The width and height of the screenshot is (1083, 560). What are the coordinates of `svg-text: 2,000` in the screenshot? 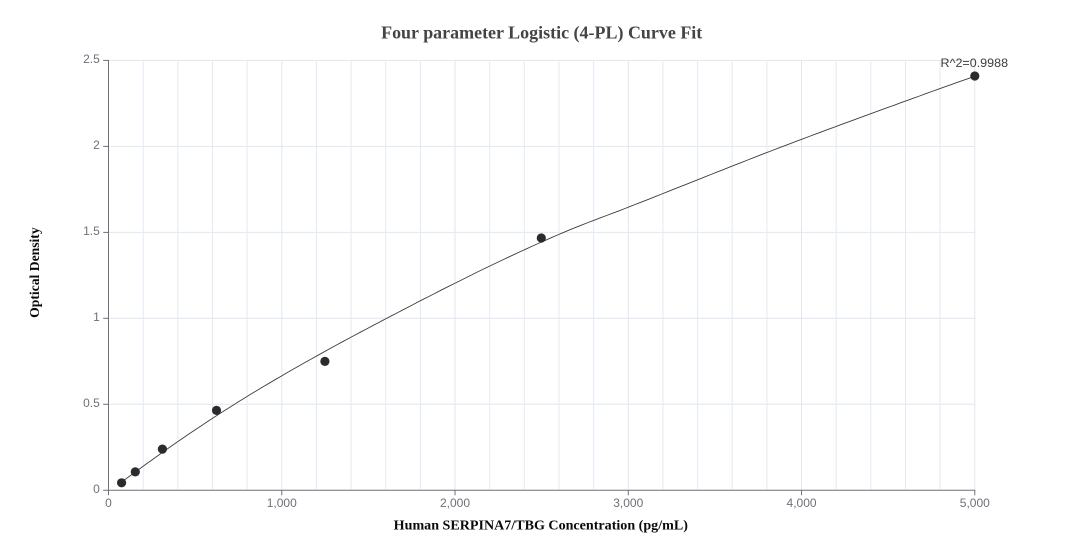 It's located at (455, 503).